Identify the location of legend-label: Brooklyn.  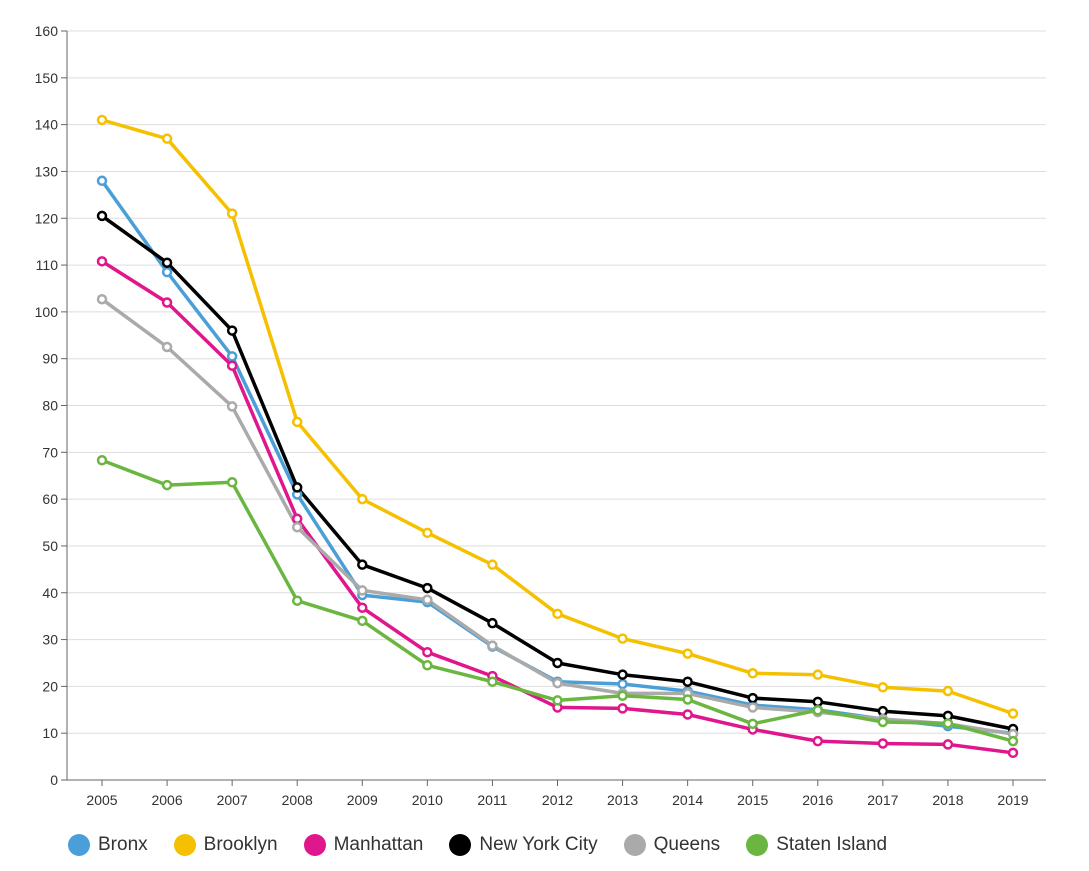
(240, 844).